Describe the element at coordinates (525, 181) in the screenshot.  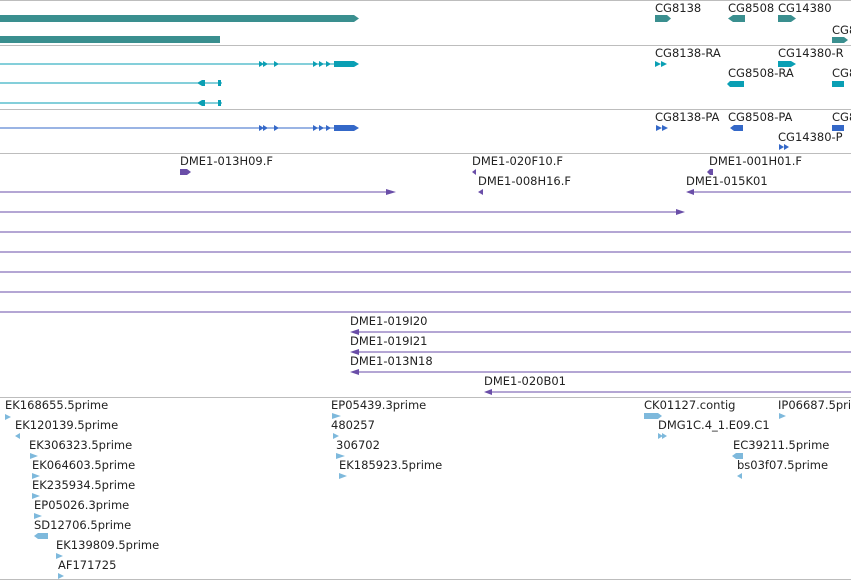
I see `clone-label: DME1-008H16.F` at that location.